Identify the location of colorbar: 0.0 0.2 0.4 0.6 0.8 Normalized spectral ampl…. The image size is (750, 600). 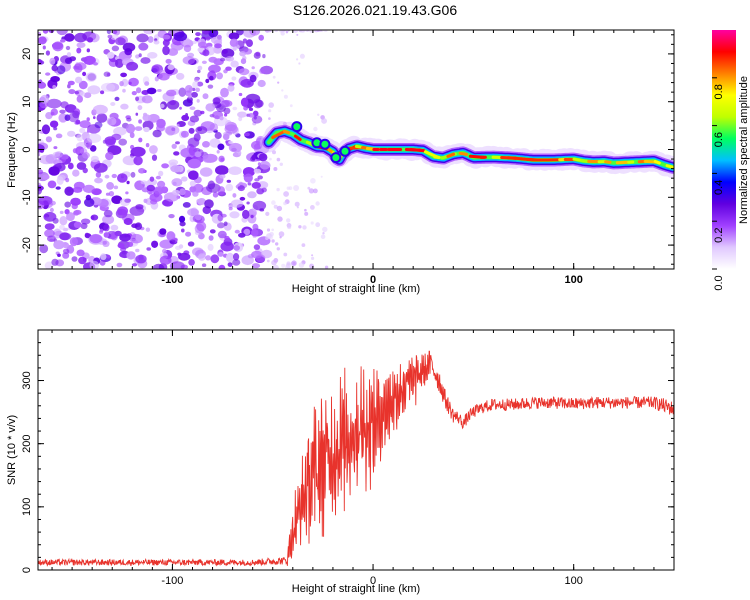
(731, 160).